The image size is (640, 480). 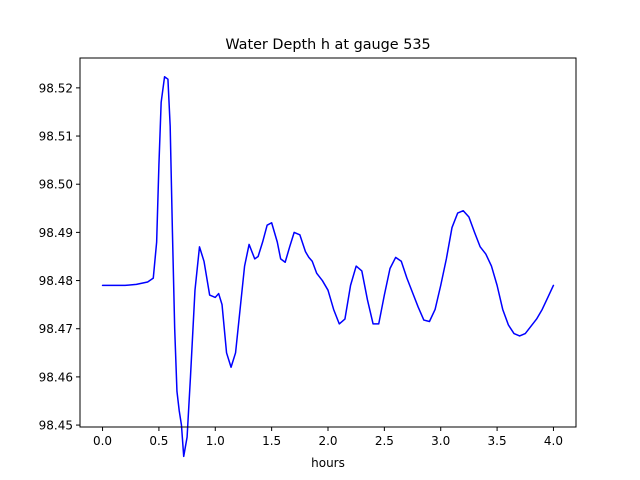 What do you see at coordinates (553, 441) in the screenshot?
I see `x-tick-label: 4.0` at bounding box center [553, 441].